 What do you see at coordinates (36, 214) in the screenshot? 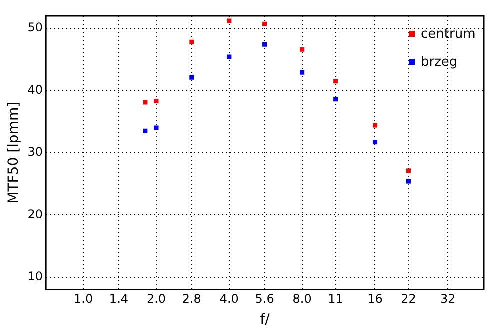
I see `y-tick-label: 20` at bounding box center [36, 214].